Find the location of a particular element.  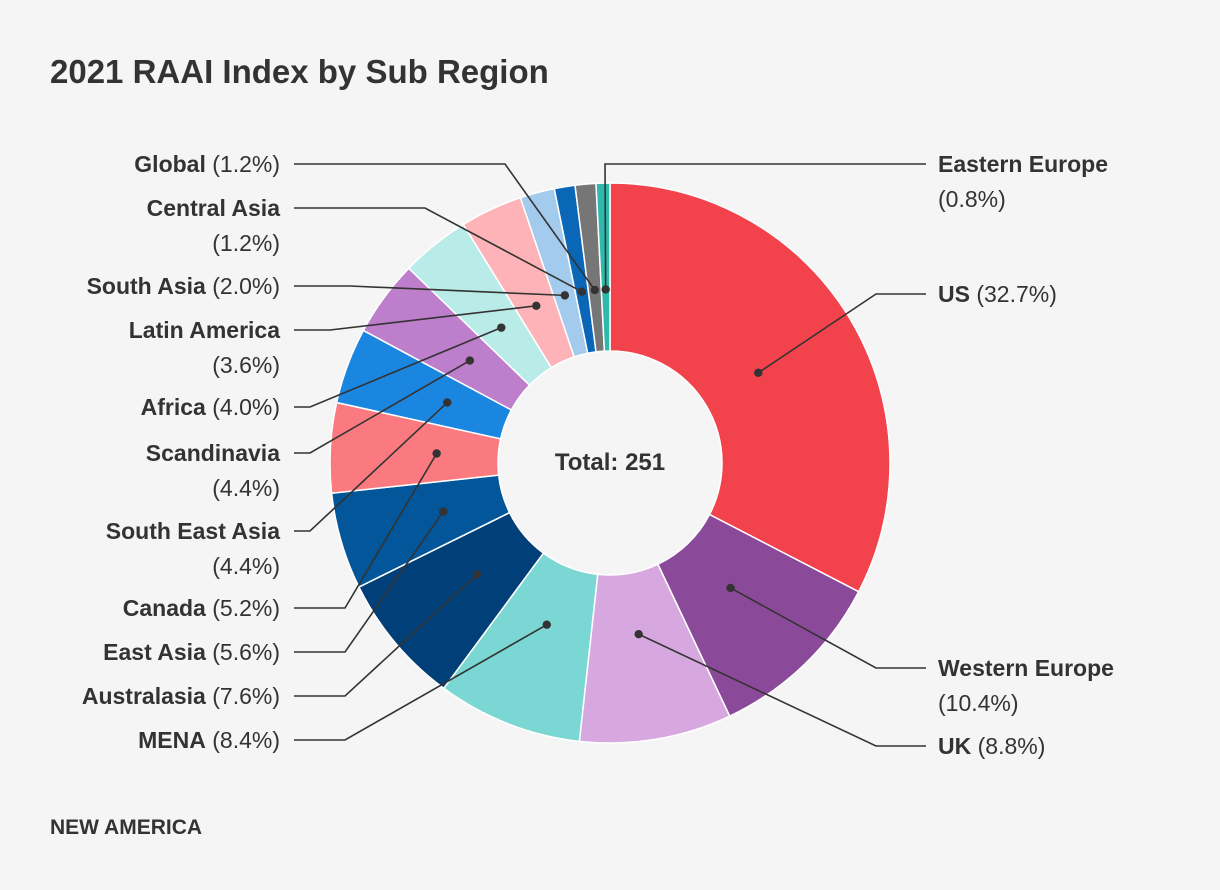

slice-dot-western-europe is located at coordinates (730, 588).